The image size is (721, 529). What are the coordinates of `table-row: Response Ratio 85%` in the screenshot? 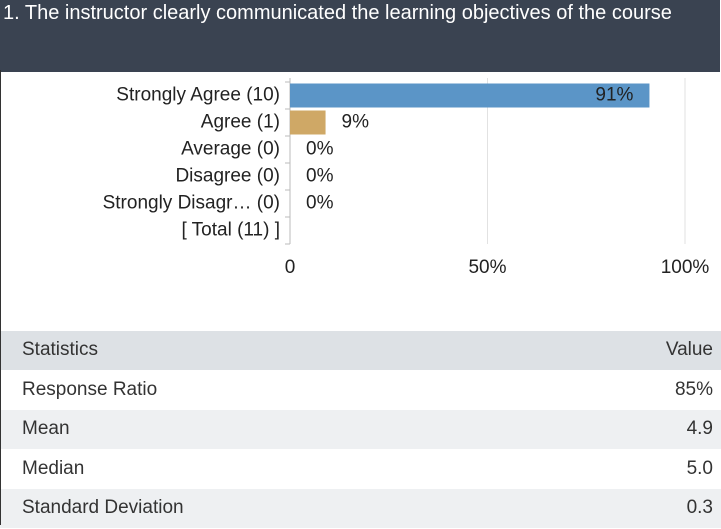 It's located at (360, 390).